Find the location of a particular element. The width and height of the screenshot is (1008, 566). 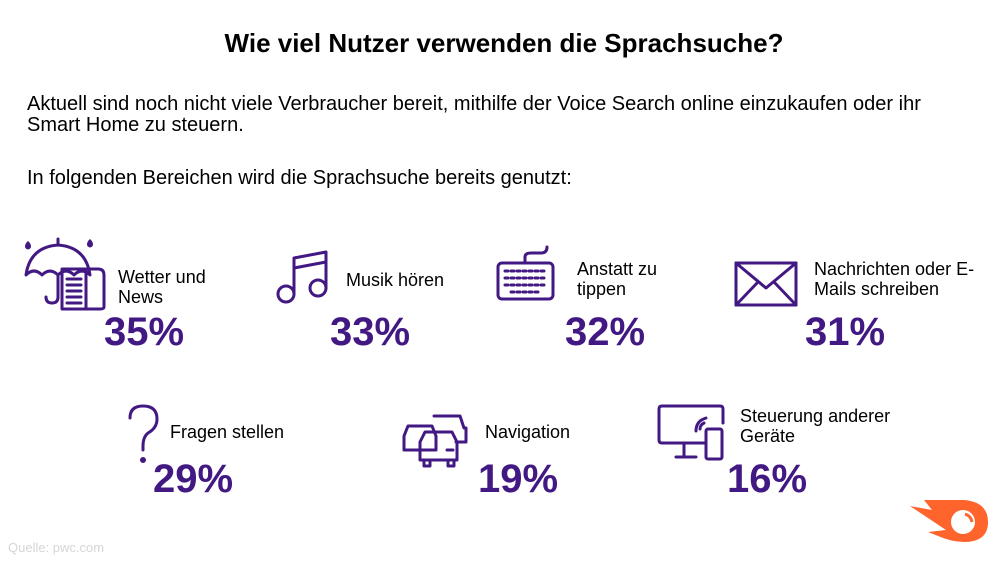

item-value-fragen: 29% is located at coordinates (193, 479).